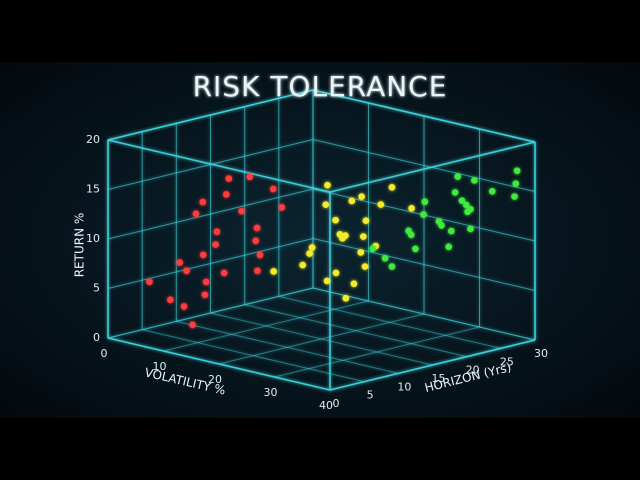 The width and height of the screenshot is (640, 480). Describe the element at coordinates (93, 238) in the screenshot. I see `z-tick-label: 10` at that location.